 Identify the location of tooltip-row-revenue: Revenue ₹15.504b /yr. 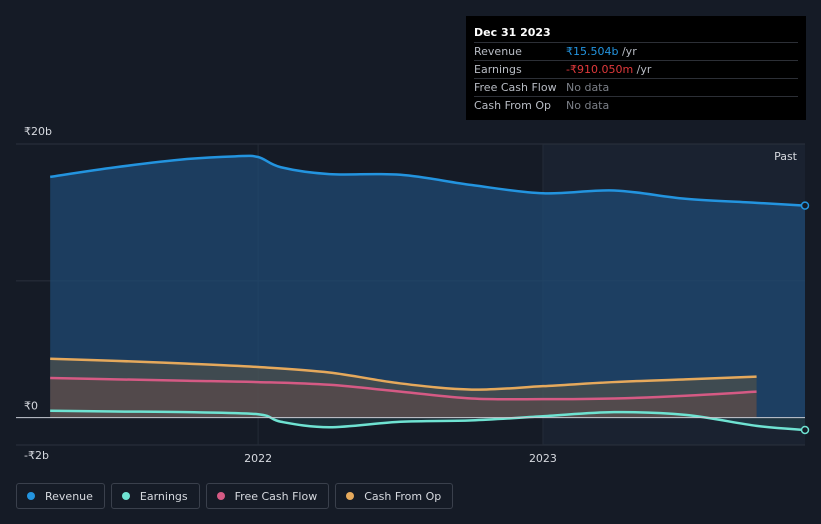
(636, 52).